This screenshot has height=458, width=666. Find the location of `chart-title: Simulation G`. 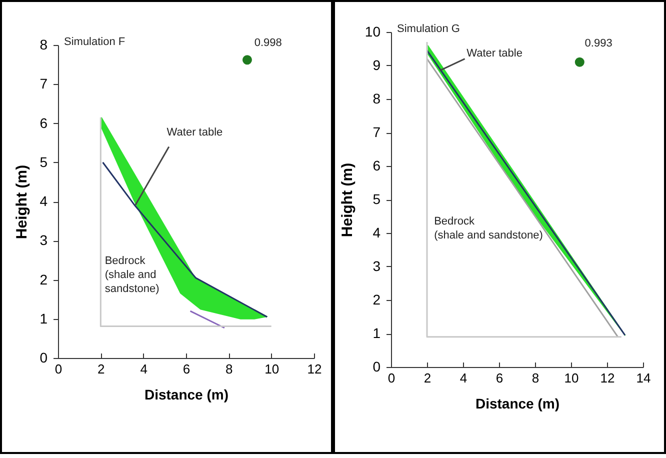

chart-title: Simulation G is located at coordinates (428, 29).